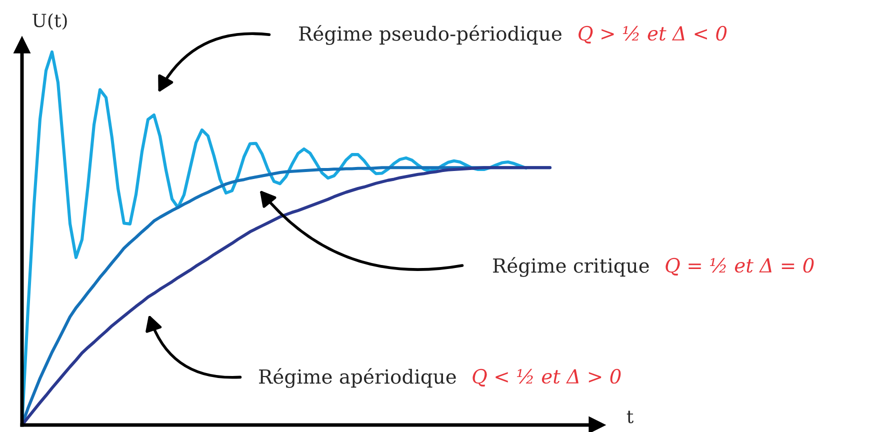  I want to click on text: Q > ½ et Δ < 0, so click(652, 35).